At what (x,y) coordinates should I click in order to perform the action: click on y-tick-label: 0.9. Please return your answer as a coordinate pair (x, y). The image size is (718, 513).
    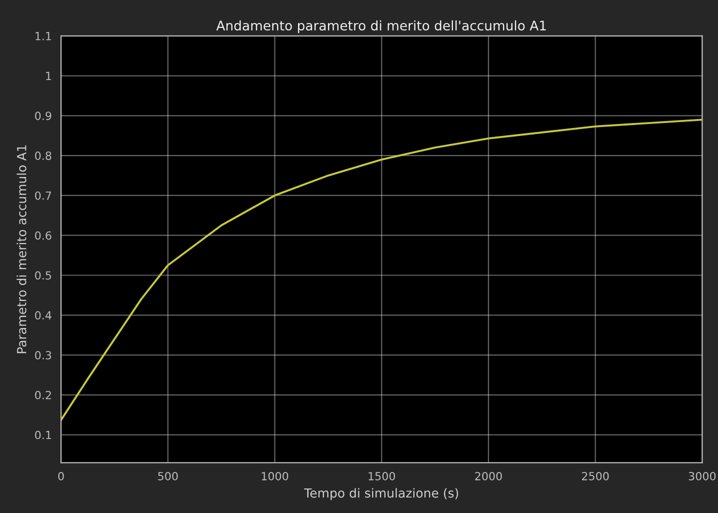
    Looking at the image, I should click on (43, 116).